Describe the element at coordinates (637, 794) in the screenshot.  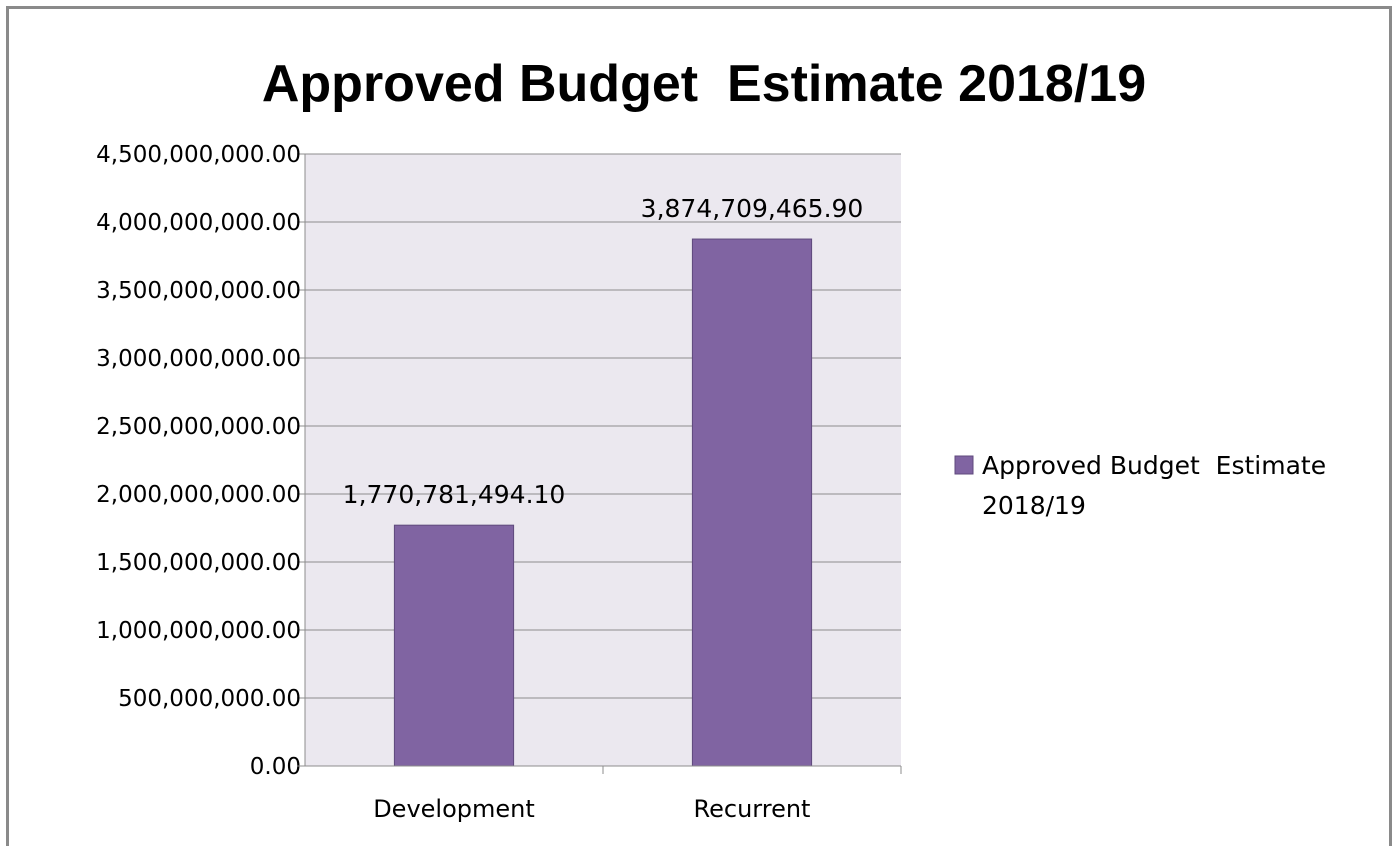
I see `x-axis-categories: Development Recurrent` at that location.